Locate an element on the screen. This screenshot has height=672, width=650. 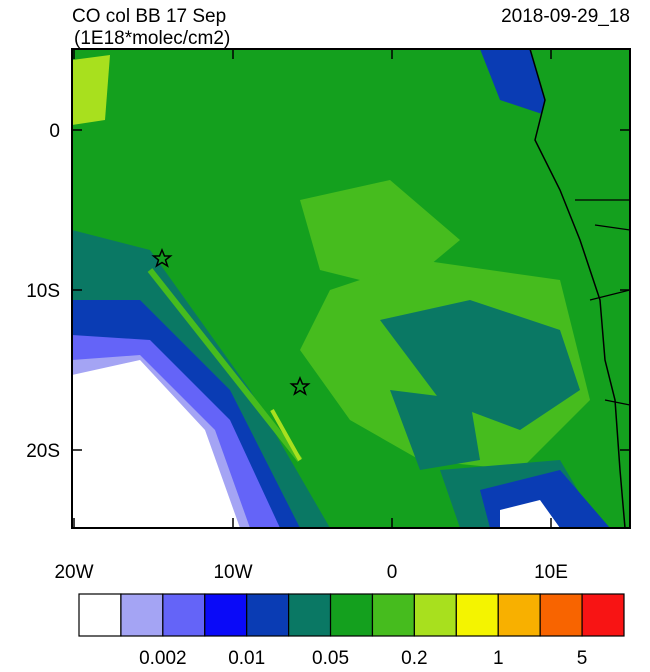
title: CO col BB 17 Sep is located at coordinates (149, 16).